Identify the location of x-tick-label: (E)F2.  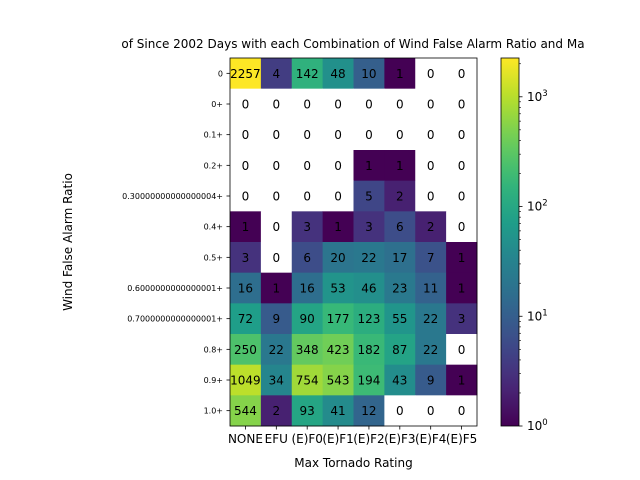
(368, 439).